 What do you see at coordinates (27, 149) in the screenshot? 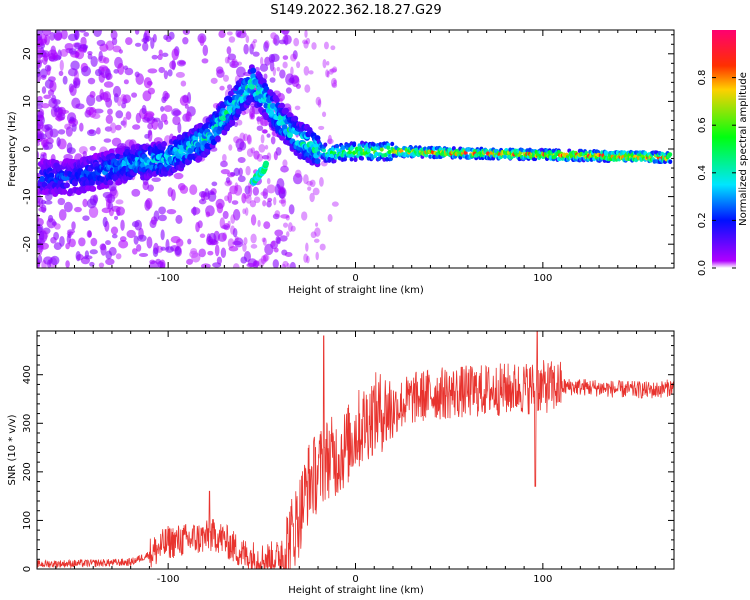
I see `y-tick-label: 0` at bounding box center [27, 149].